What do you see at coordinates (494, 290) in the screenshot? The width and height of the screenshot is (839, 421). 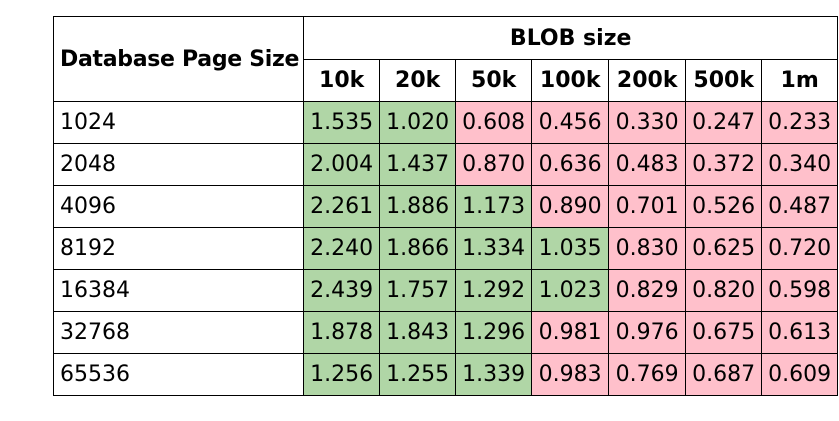 I see `table-cell: 1.292` at bounding box center [494, 290].